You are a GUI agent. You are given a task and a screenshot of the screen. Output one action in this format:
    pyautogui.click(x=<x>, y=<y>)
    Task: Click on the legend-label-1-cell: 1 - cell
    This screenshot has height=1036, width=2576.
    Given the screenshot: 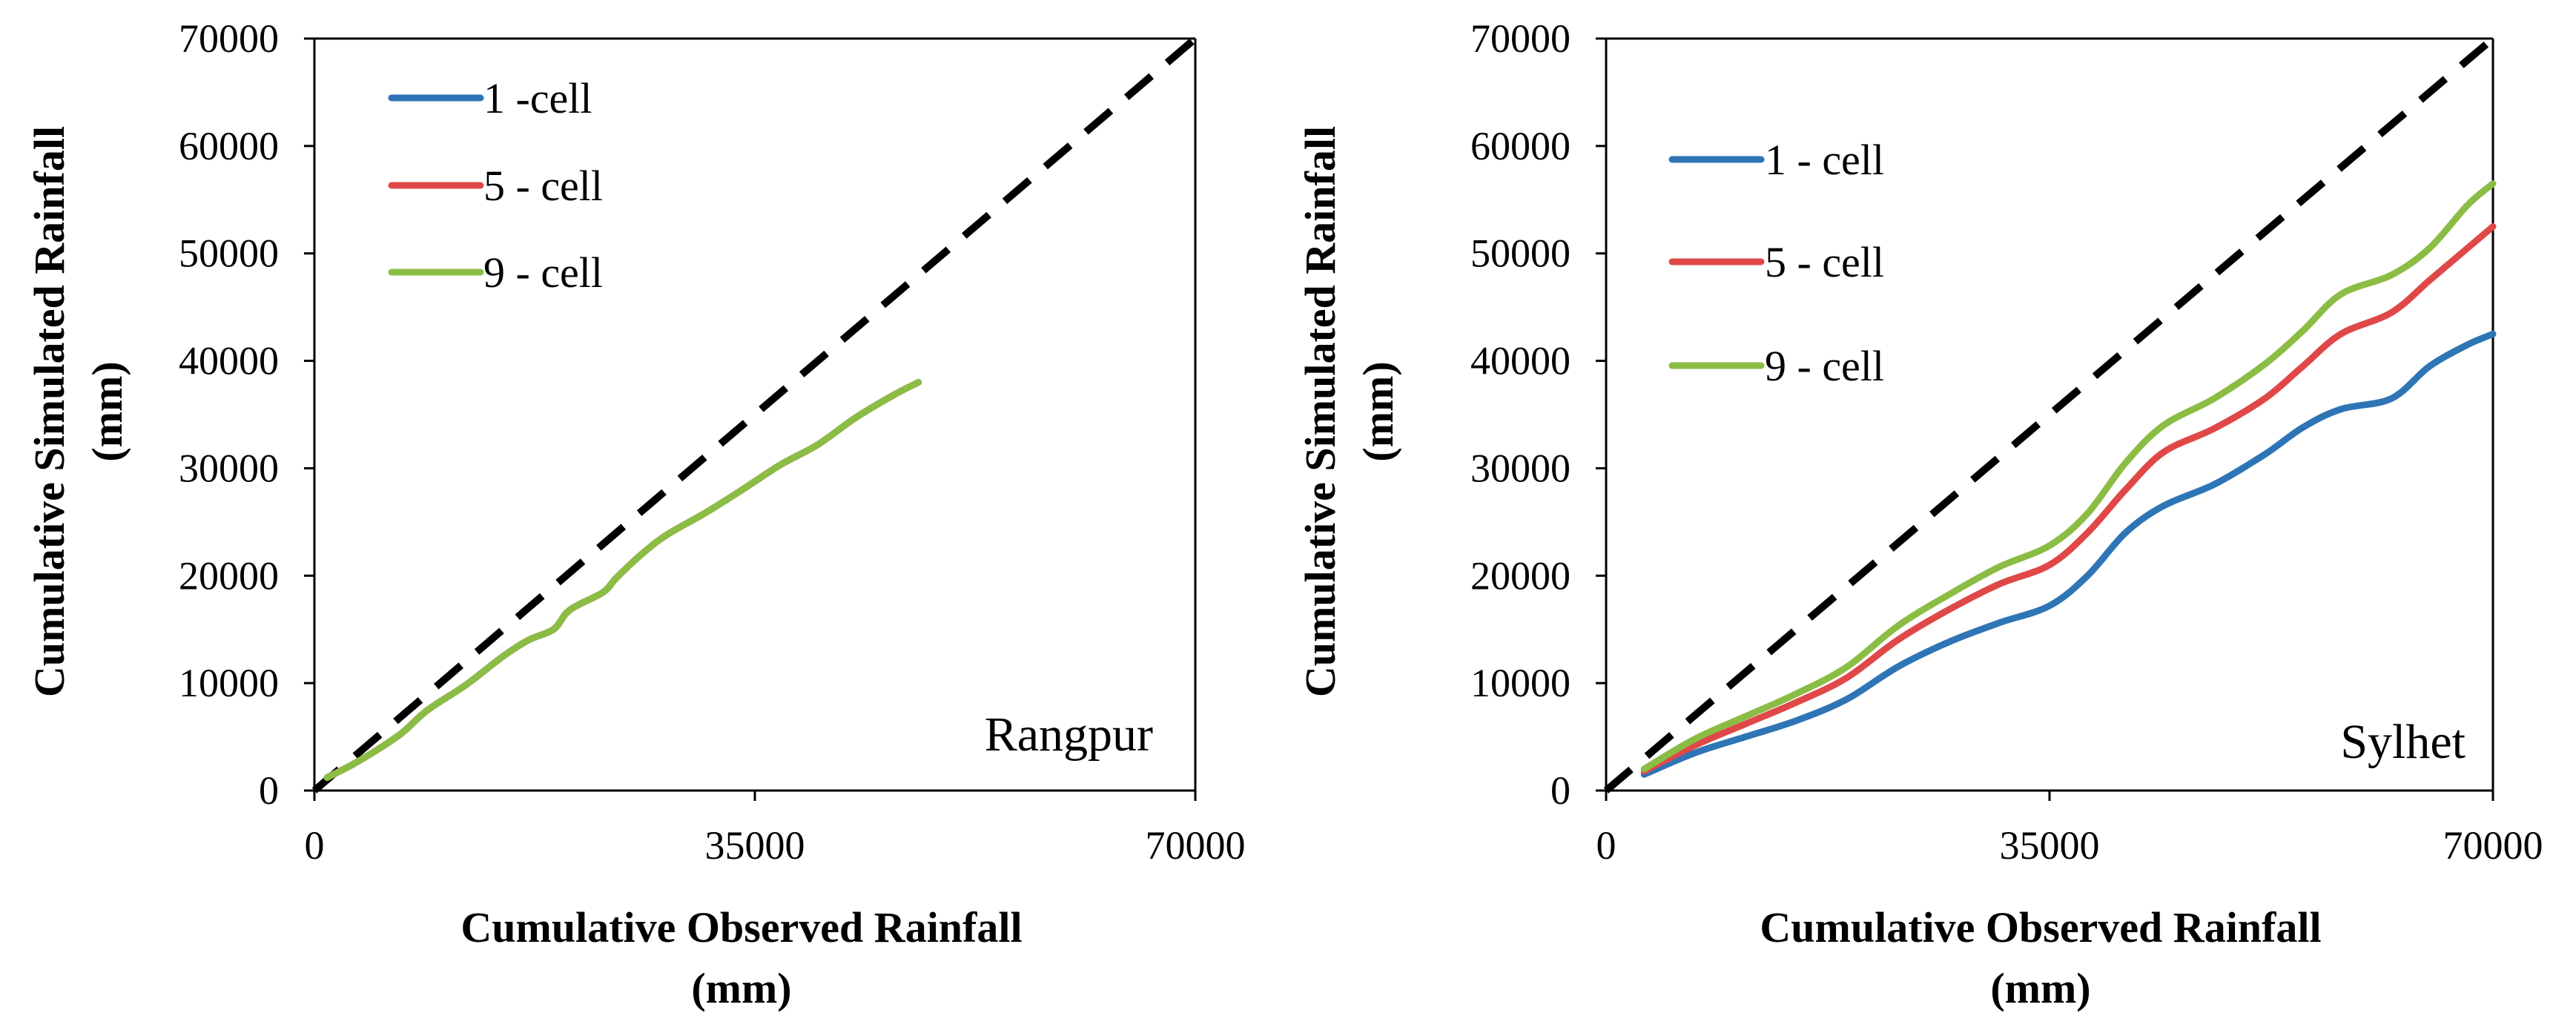 What is the action you would take?
    pyautogui.click(x=1824, y=160)
    